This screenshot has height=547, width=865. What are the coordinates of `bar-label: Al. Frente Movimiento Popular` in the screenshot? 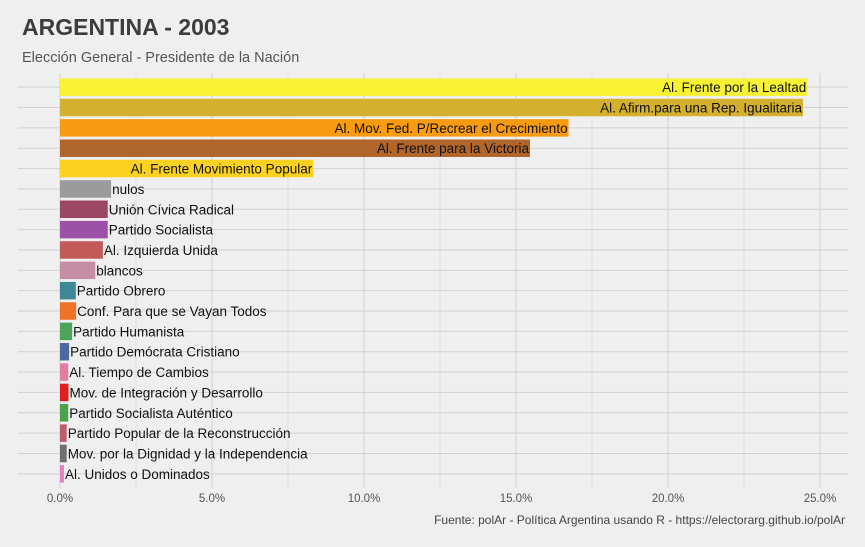 It's located at (222, 169).